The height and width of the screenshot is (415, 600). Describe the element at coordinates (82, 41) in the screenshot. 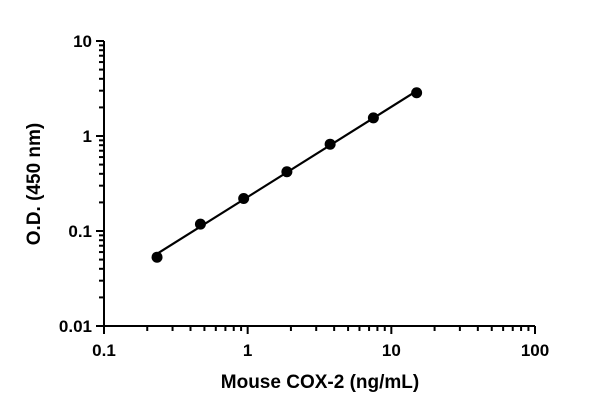

I see `y-tick-label: 10` at that location.